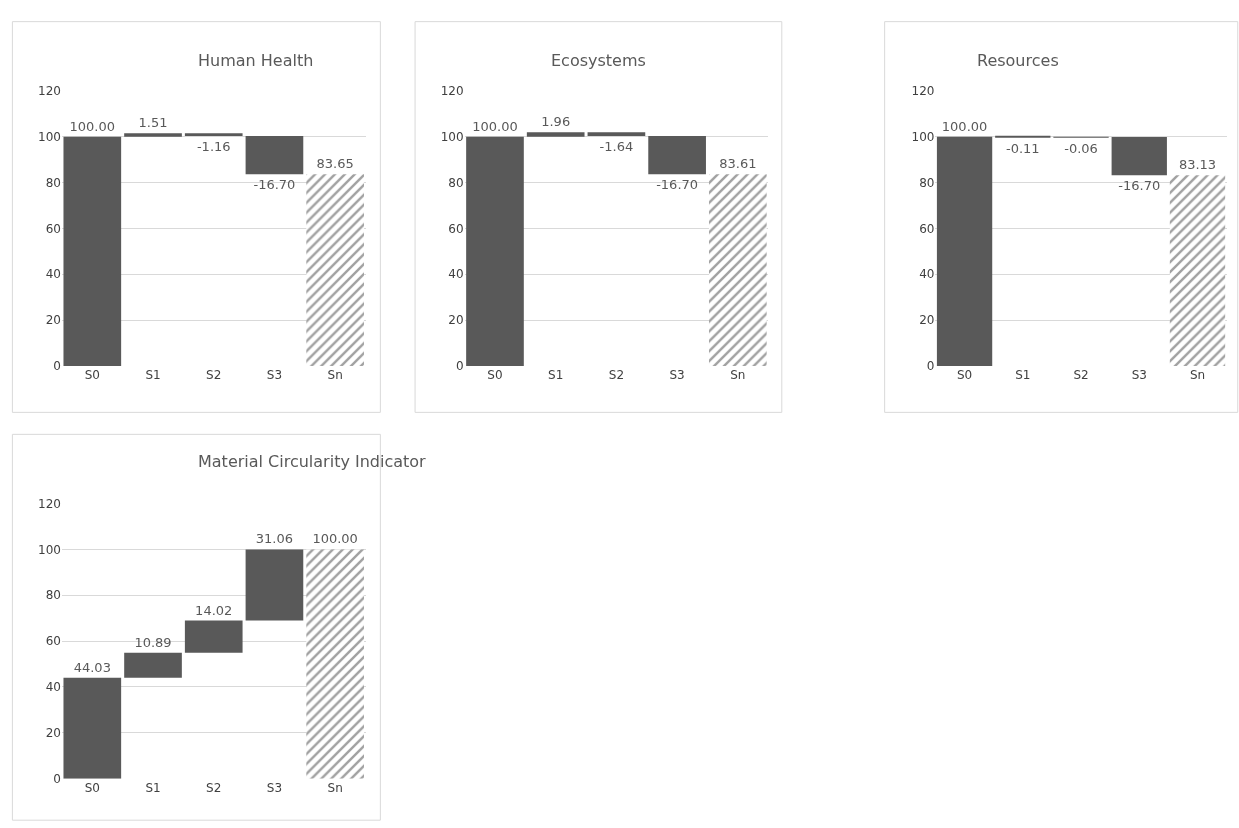  What do you see at coordinates (92, 667) in the screenshot?
I see `data-label: 44.03` at bounding box center [92, 667].